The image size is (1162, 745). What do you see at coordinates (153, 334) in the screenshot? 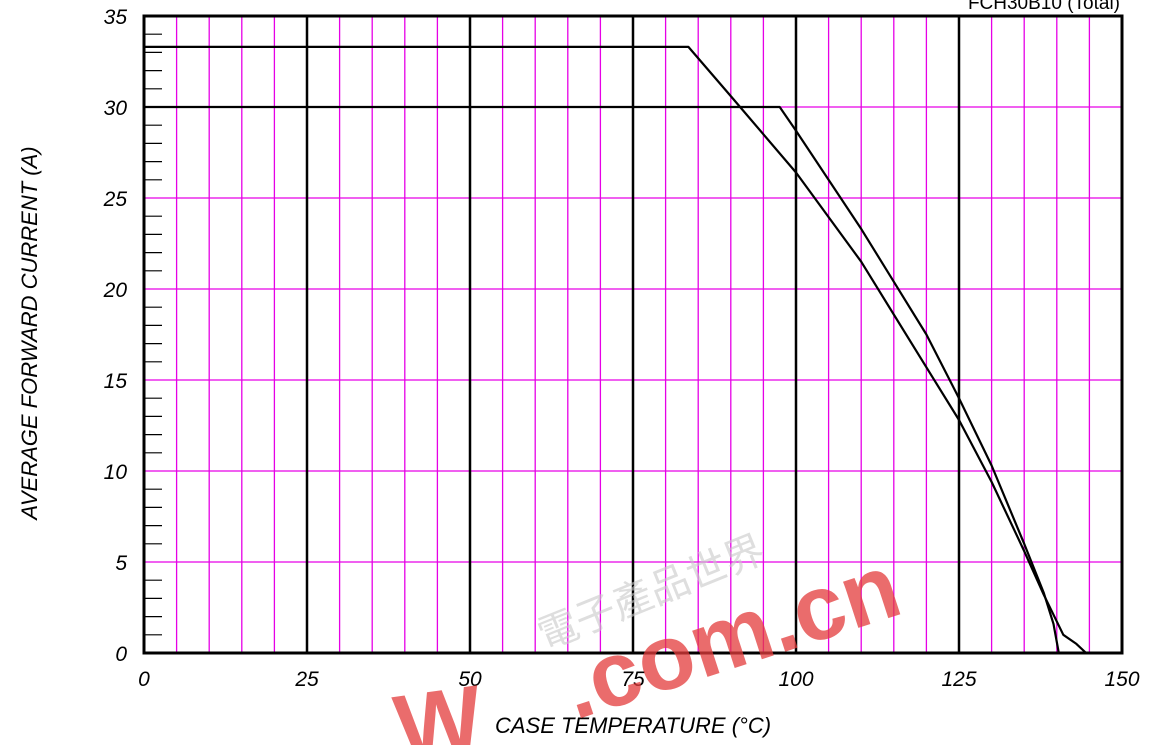
I see `tick-marks` at bounding box center [153, 334].